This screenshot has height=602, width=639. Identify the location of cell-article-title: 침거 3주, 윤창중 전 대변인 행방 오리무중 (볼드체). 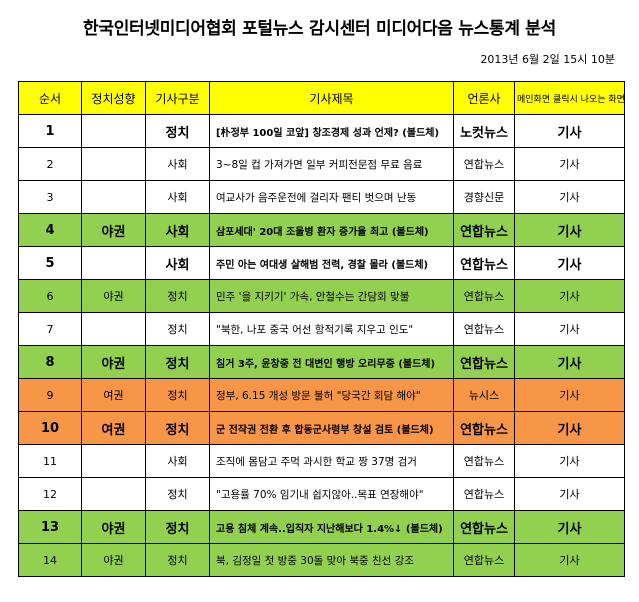
(331, 362).